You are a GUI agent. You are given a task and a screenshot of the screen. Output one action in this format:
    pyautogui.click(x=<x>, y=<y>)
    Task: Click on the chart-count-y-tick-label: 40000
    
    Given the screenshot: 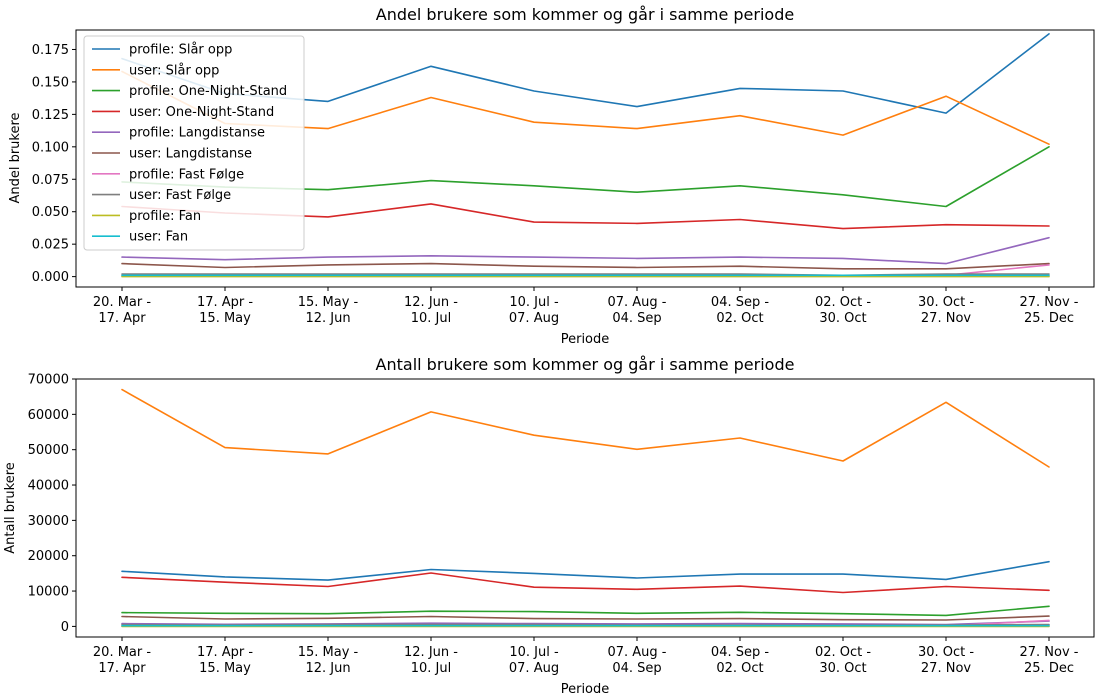 What is the action you would take?
    pyautogui.click(x=48, y=486)
    